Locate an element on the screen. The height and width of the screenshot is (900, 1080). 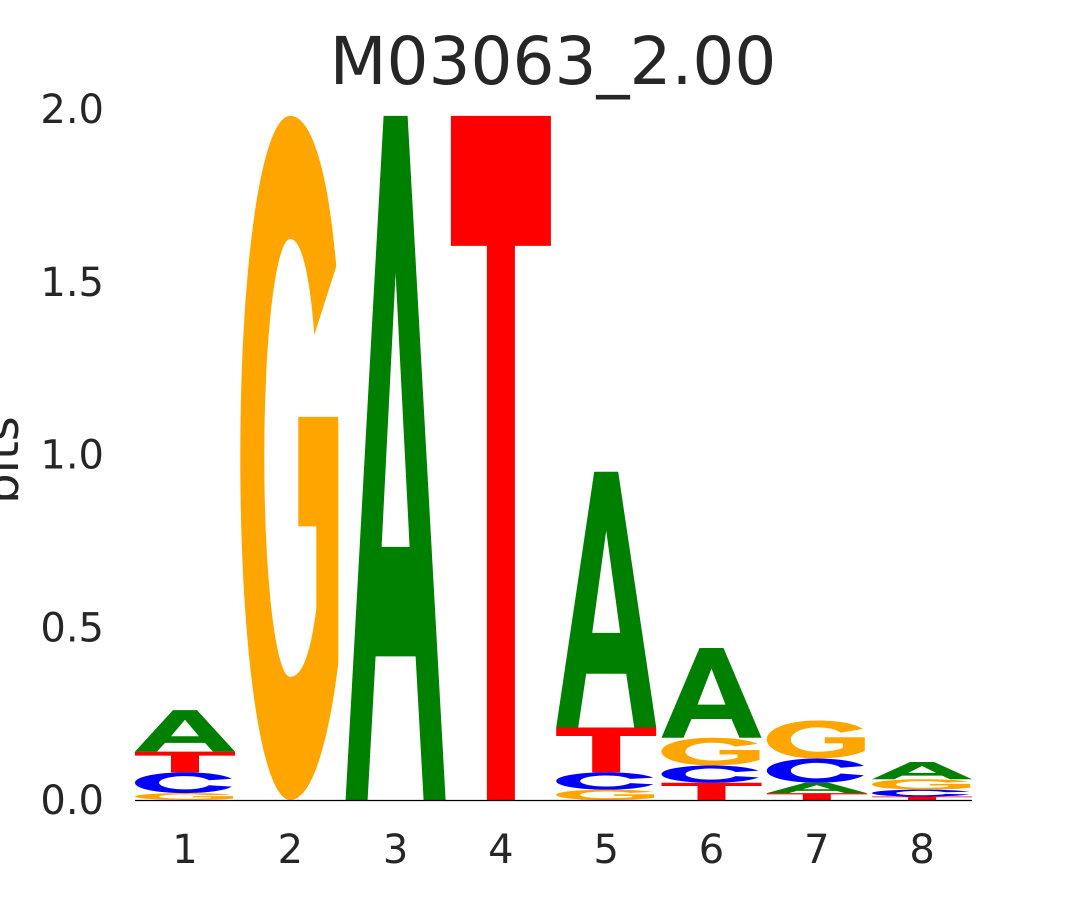
x-tick-label: 5 is located at coordinates (605, 850).